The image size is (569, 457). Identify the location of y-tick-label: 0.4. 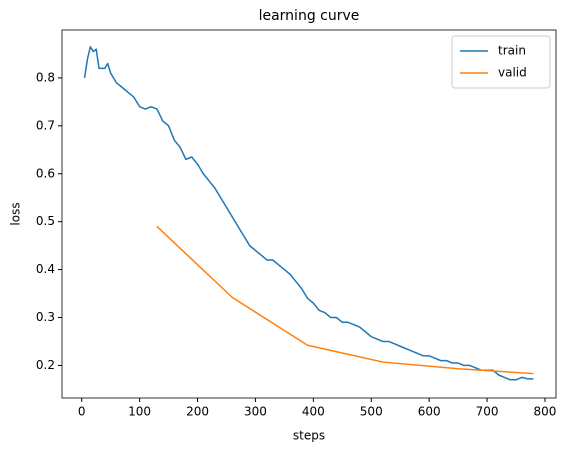
(45, 269).